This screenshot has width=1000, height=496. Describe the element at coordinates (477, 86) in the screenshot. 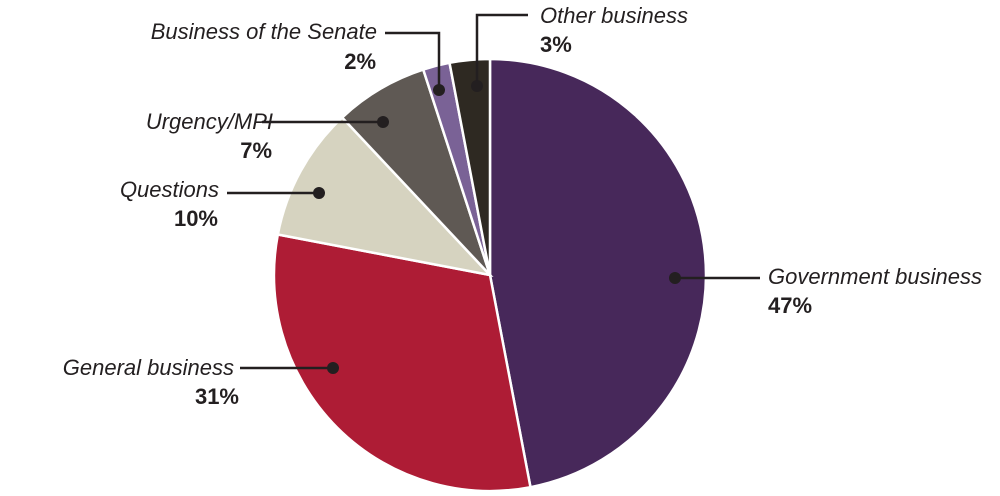

I see `leader-dot-other-business` at that location.